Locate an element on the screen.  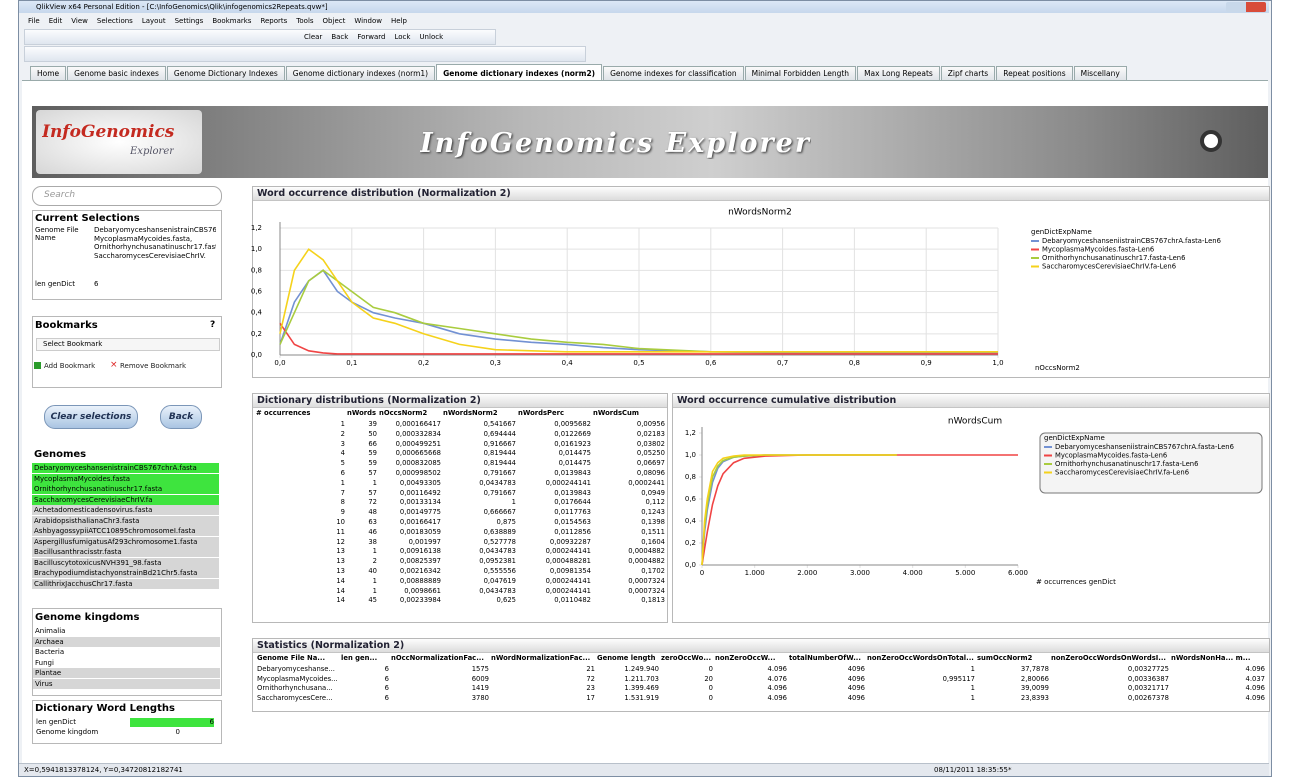
menu-item: Help is located at coordinates (398, 21).